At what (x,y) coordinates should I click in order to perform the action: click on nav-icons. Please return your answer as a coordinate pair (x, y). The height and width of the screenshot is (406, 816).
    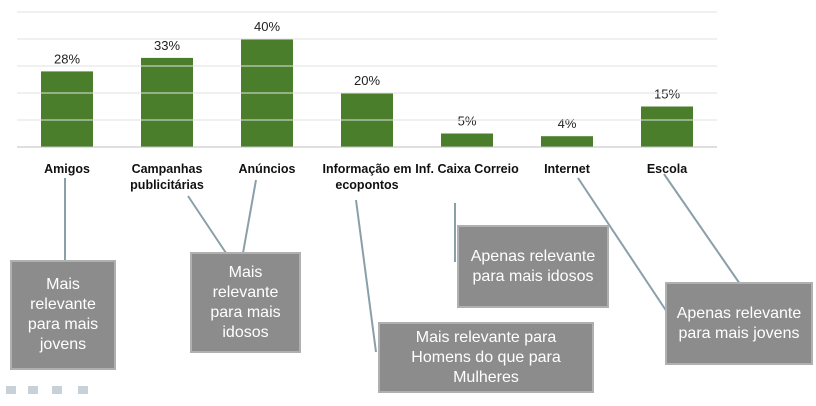
    Looking at the image, I should click on (47, 390).